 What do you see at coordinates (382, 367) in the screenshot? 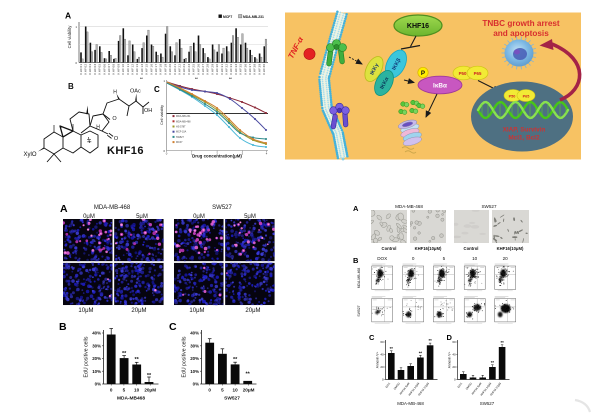
I see `svg-text: 20` at bounding box center [382, 367].